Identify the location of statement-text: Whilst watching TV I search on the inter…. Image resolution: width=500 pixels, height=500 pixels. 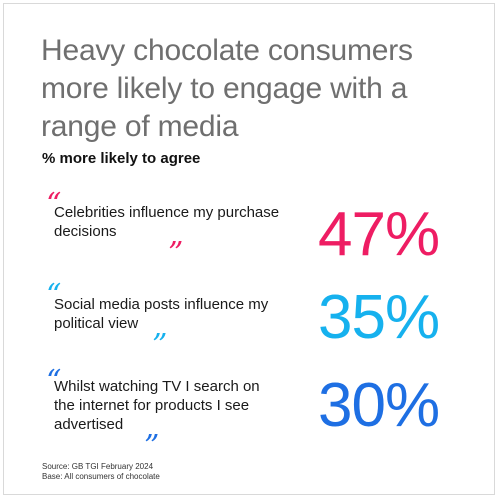
(157, 405).